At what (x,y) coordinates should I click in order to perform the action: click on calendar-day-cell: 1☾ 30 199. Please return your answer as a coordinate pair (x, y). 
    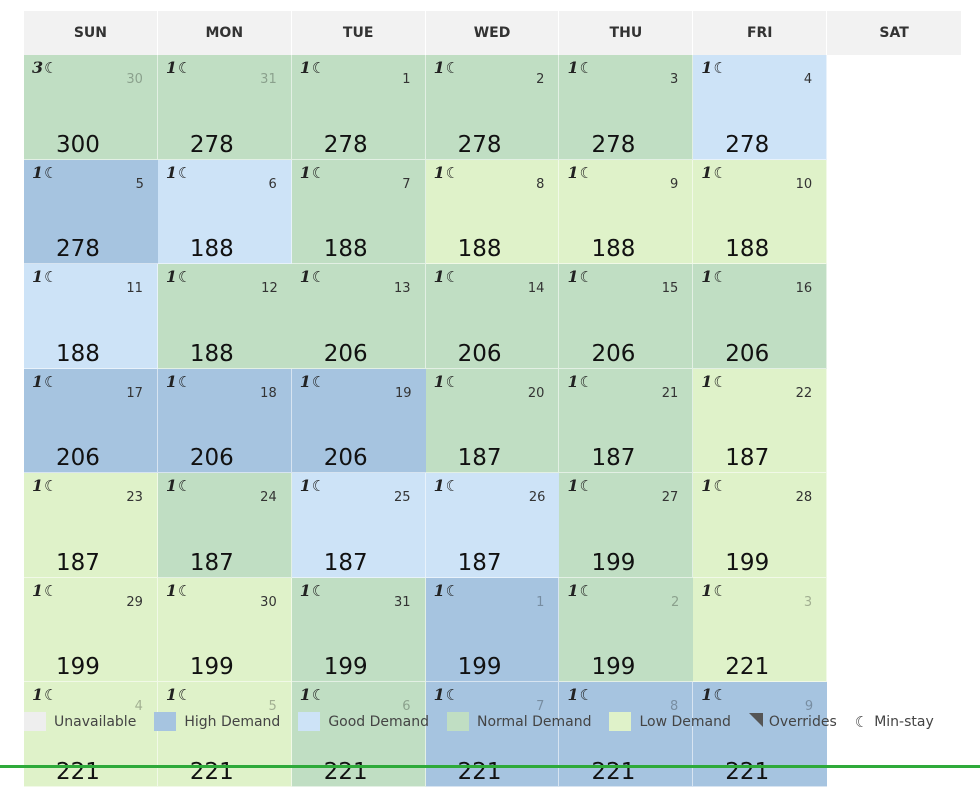
    Looking at the image, I should click on (224, 629).